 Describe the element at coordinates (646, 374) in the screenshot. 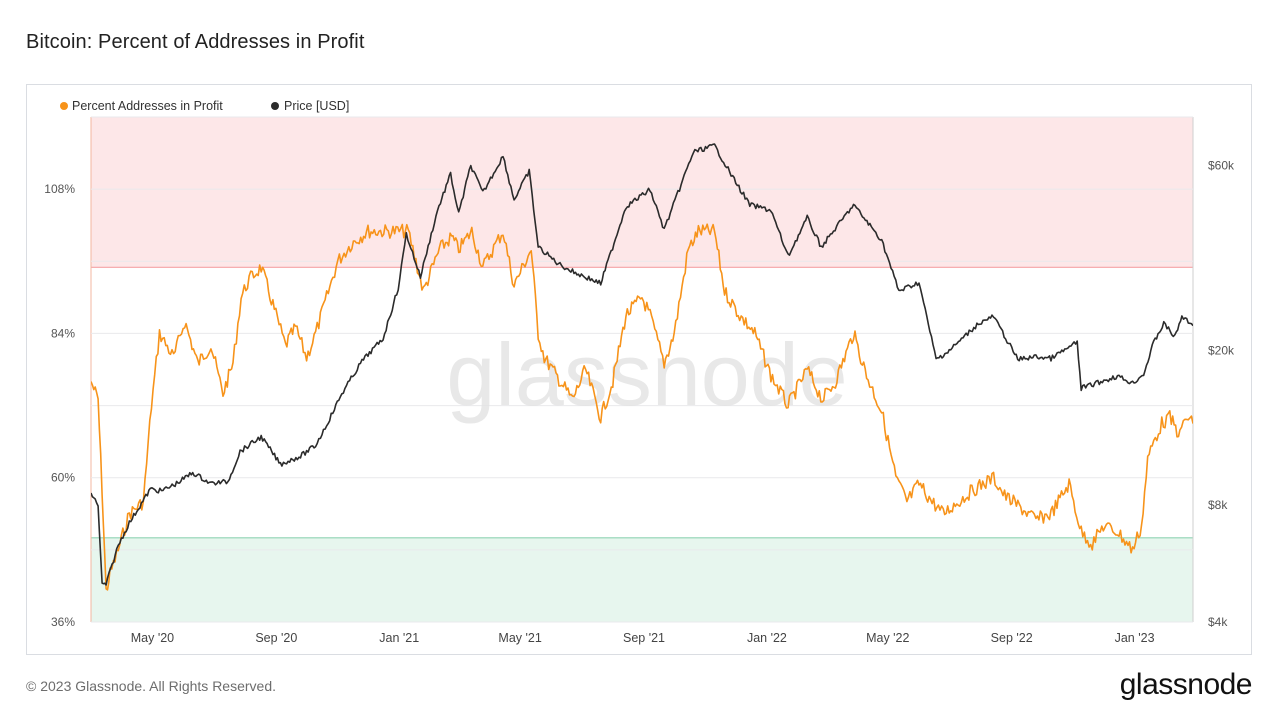

I see `watermark: glassnode` at that location.